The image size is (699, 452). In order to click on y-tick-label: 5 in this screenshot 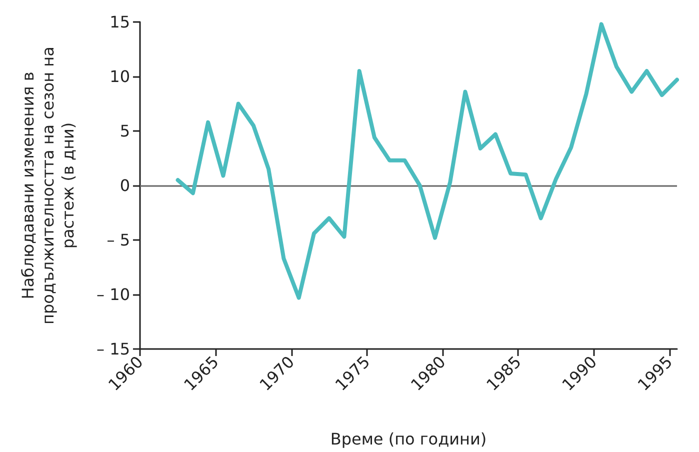, I will do `click(125, 131)`.